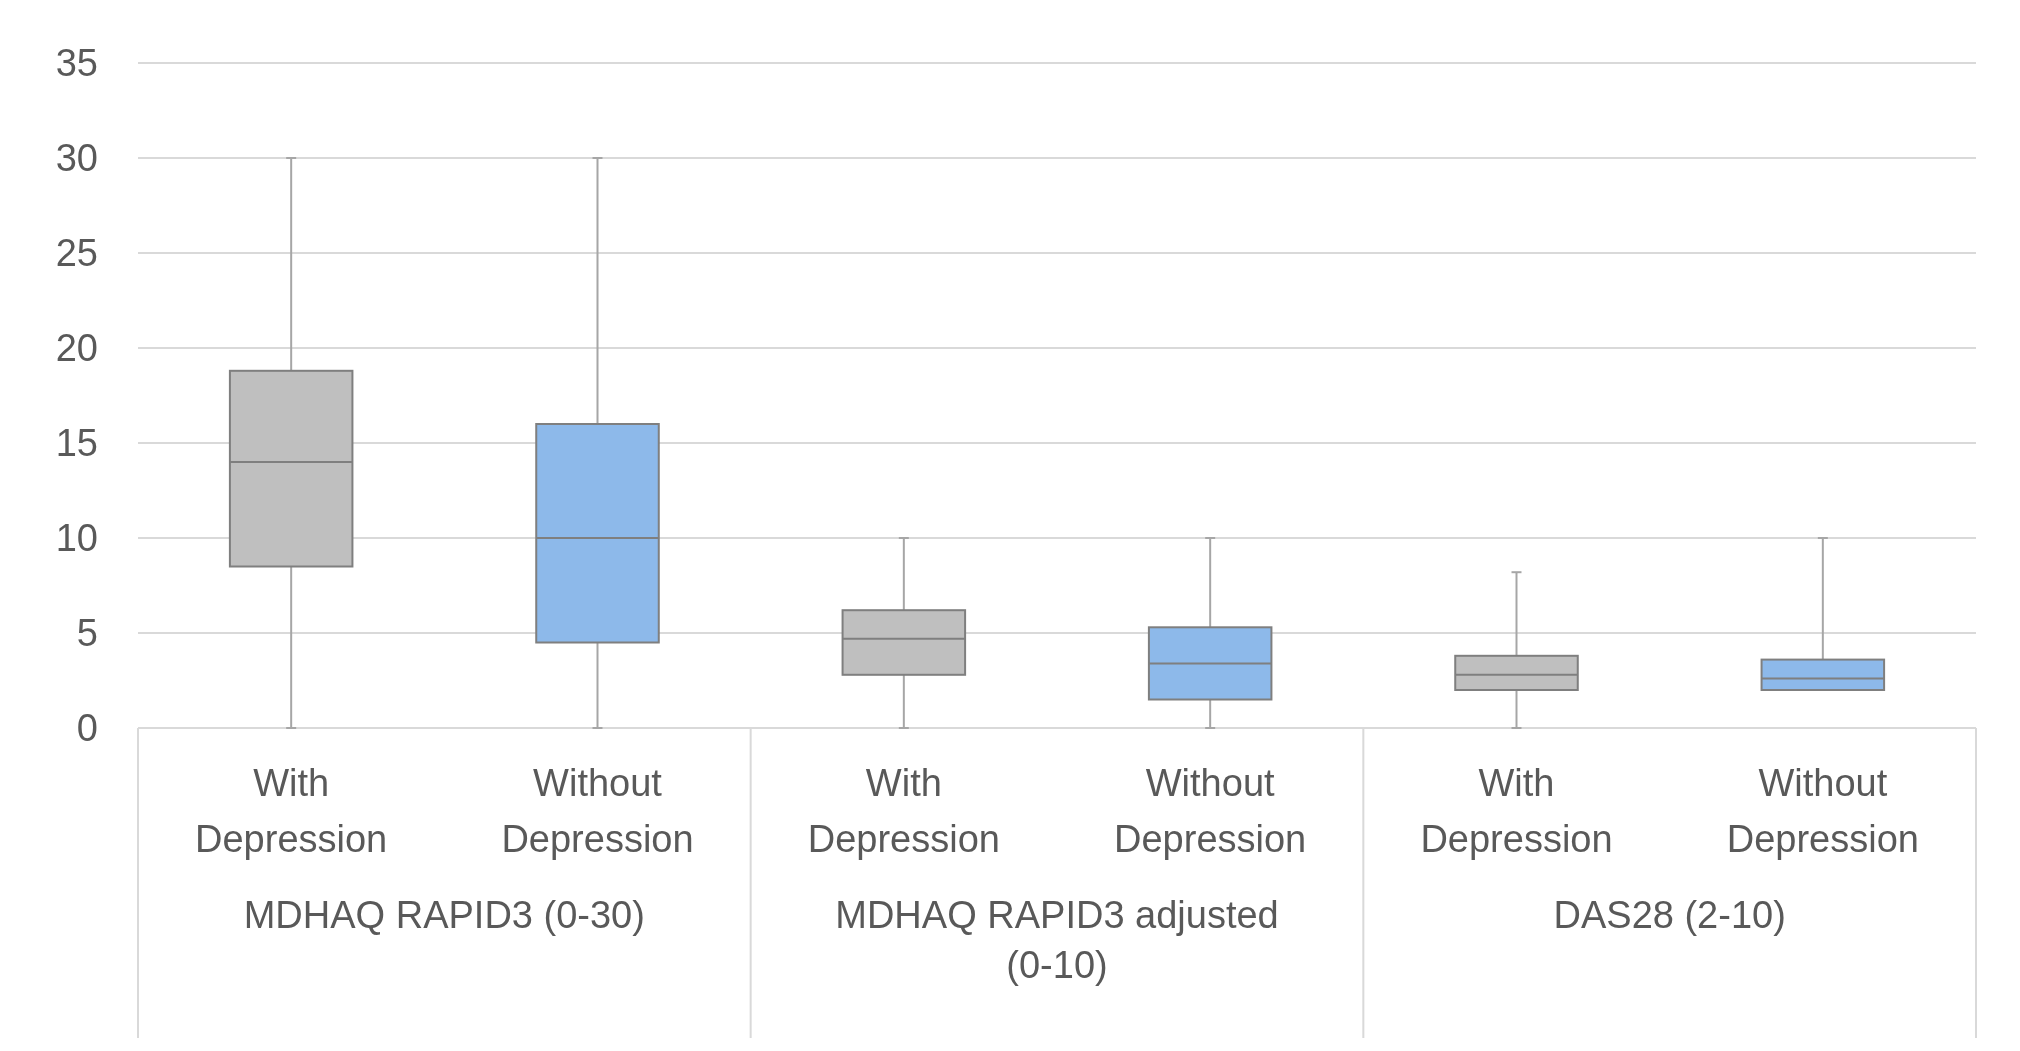  I want to click on y-tick-label: 25, so click(76, 253).